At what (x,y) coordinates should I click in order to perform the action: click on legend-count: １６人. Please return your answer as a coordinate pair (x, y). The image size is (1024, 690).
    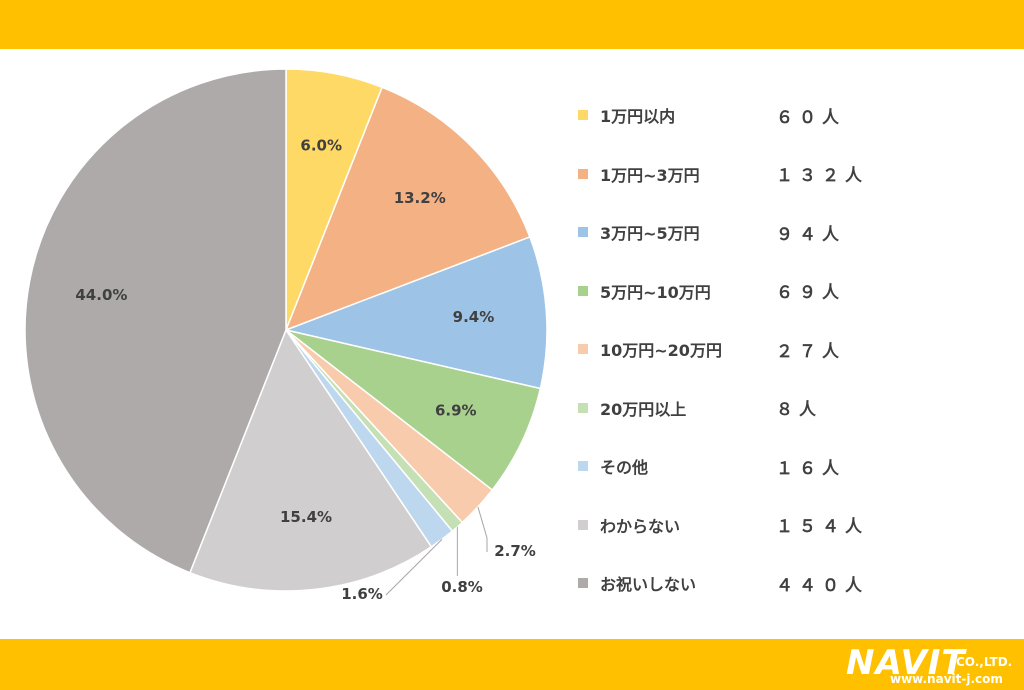
    Looking at the image, I should click on (810, 468).